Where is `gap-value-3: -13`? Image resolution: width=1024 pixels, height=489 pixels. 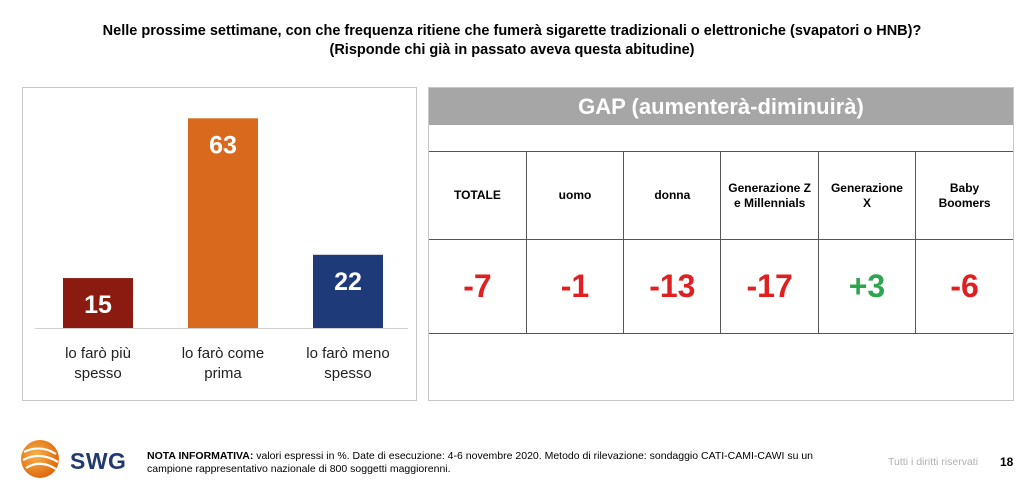
gap-value-3: -13 is located at coordinates (672, 286).